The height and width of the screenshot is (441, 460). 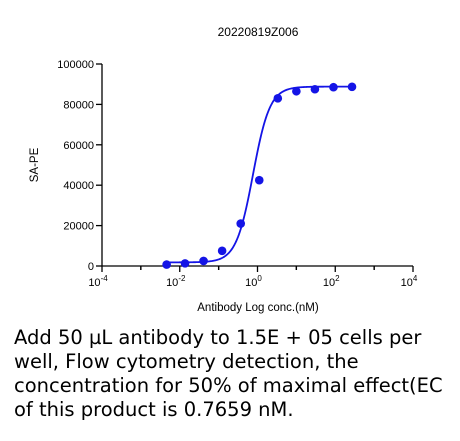 What do you see at coordinates (258, 32) in the screenshot?
I see `chart-title: 20220819Z006` at bounding box center [258, 32].